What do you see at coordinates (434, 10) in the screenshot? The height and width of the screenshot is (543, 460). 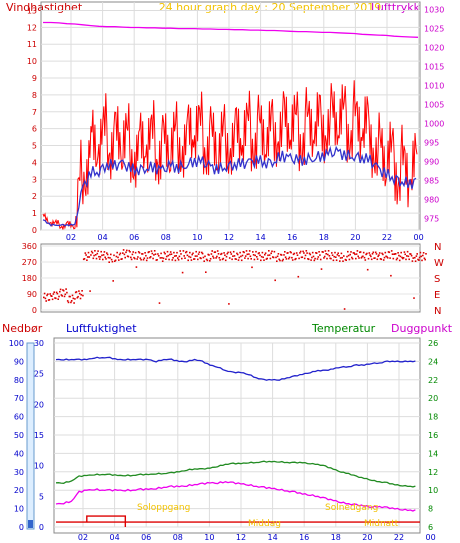 I see `pressure-tick-label: 1030` at bounding box center [434, 10].